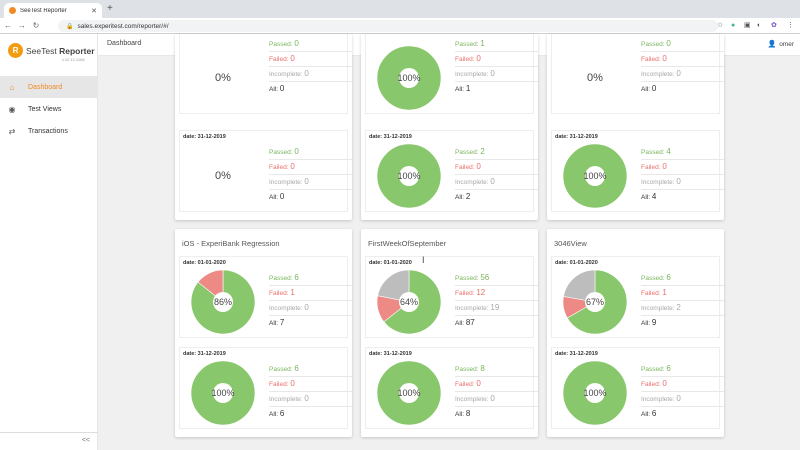  Describe the element at coordinates (682, 277) in the screenshot. I see `passed-count: Passed: 6` at that location.